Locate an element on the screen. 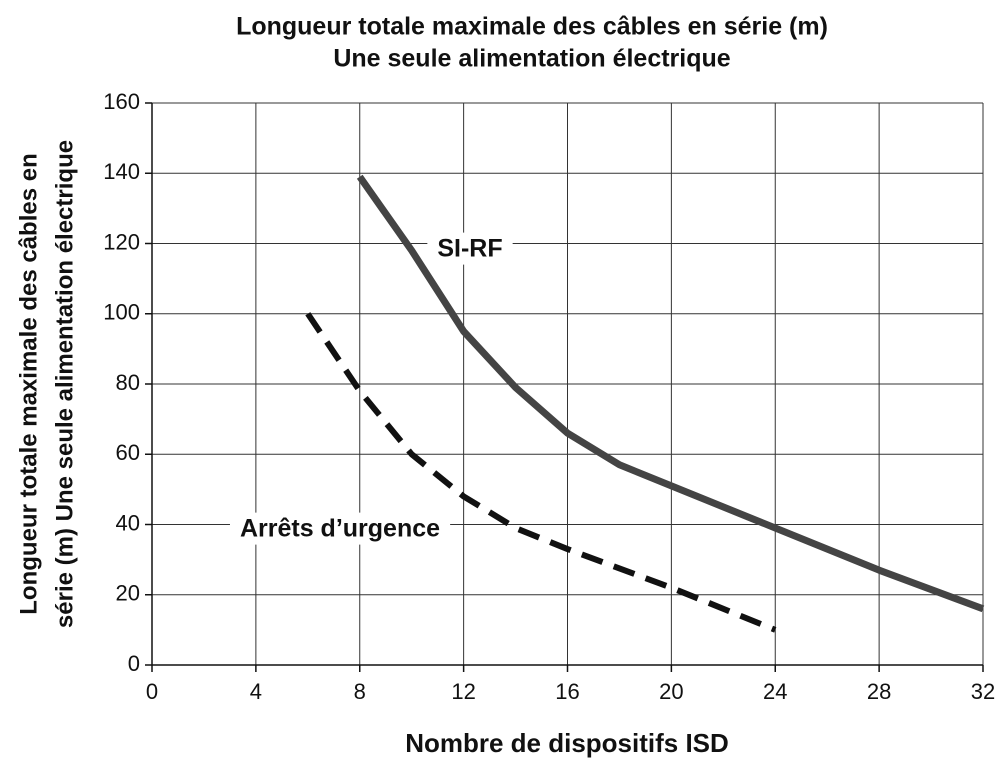 This screenshot has width=996, height=774. y-tick-label: 100 is located at coordinates (121, 312).